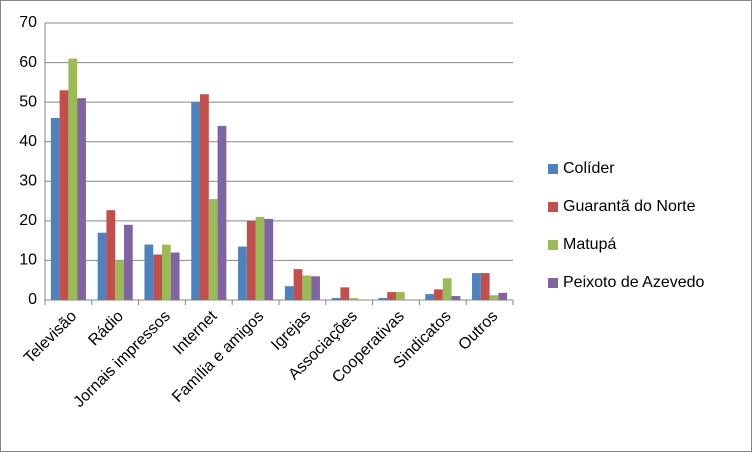 This screenshot has width=752, height=452. What do you see at coordinates (629, 206) in the screenshot?
I see `legend-label: Guarantã do Norte` at bounding box center [629, 206].